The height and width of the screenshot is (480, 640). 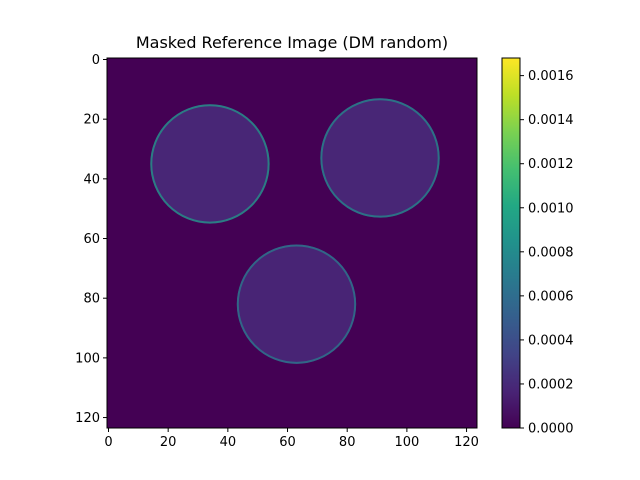 What do you see at coordinates (292, 42) in the screenshot?
I see `chart-title: Masked Reference Image (DM random)` at bounding box center [292, 42].